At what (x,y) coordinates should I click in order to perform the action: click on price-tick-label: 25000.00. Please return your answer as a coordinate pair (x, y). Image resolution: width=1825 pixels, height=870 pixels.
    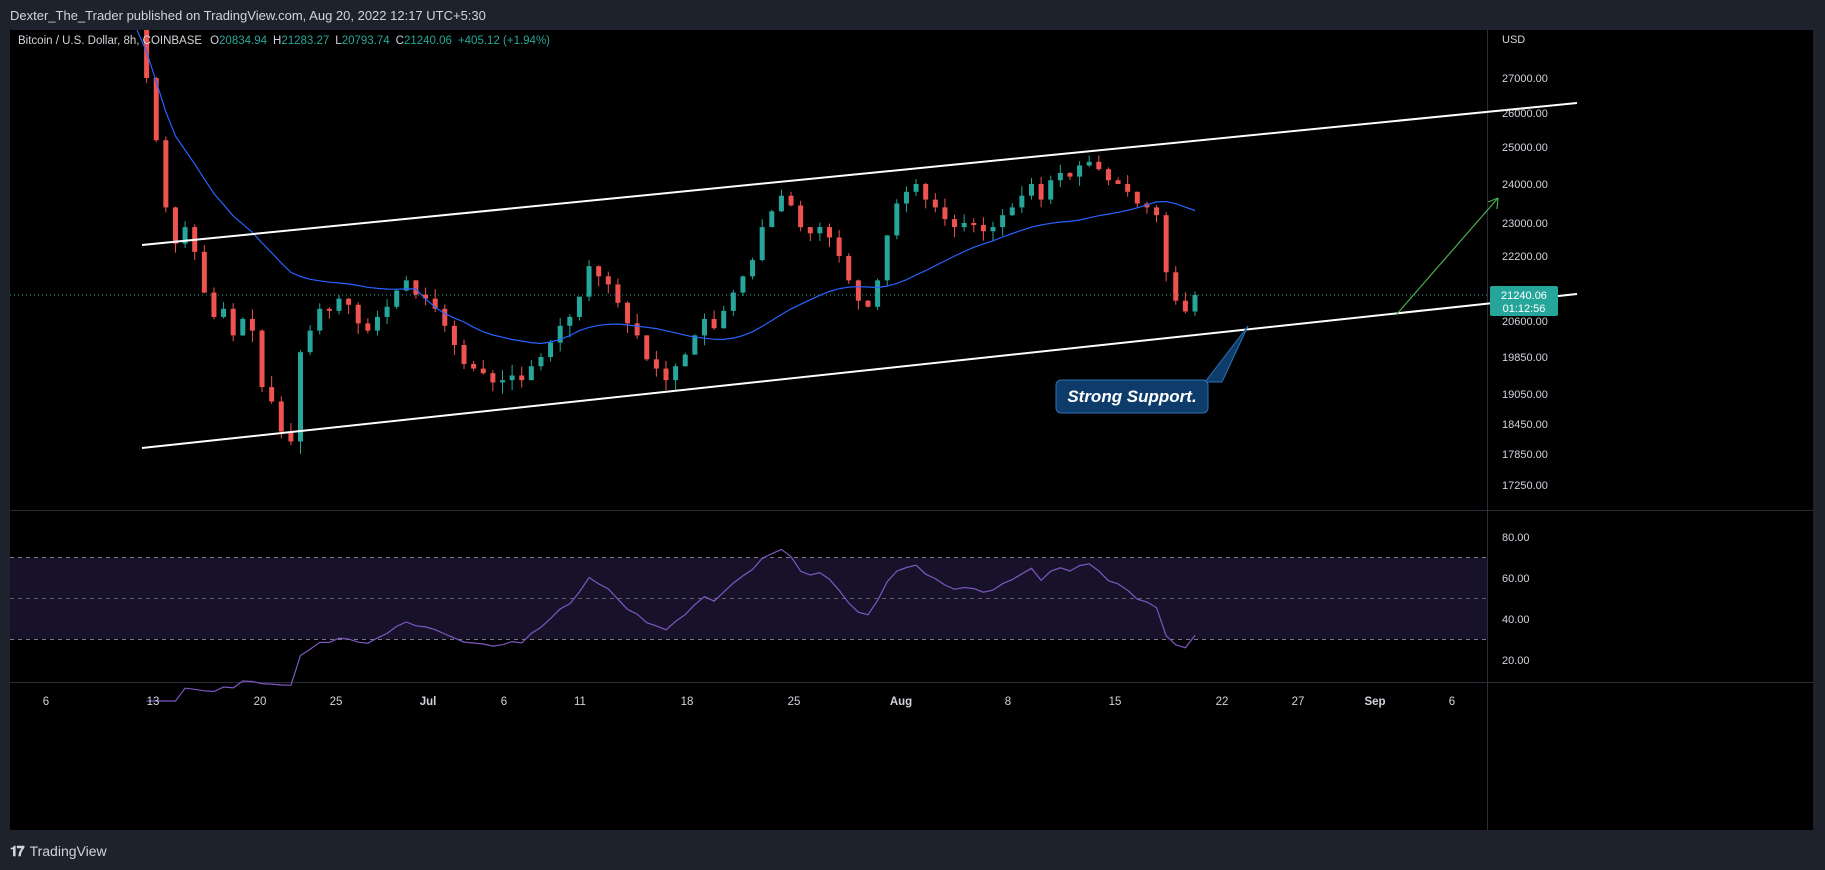
    Looking at the image, I should click on (1525, 148).